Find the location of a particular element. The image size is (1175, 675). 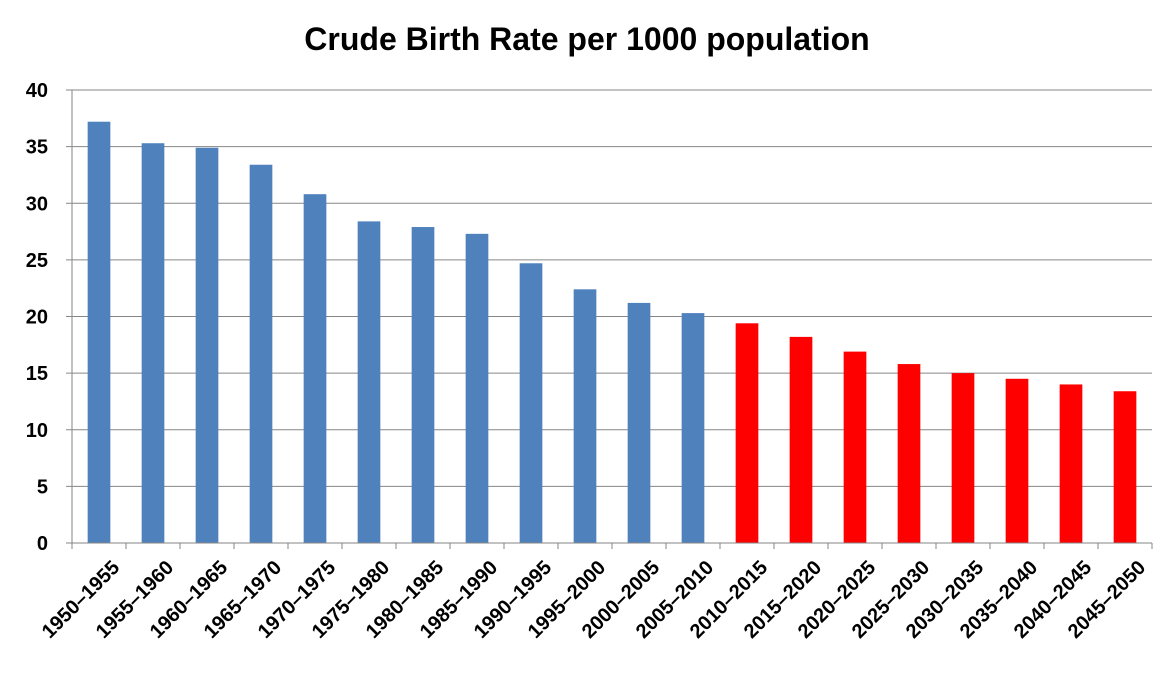

bar-2015–2020 is located at coordinates (801, 439).